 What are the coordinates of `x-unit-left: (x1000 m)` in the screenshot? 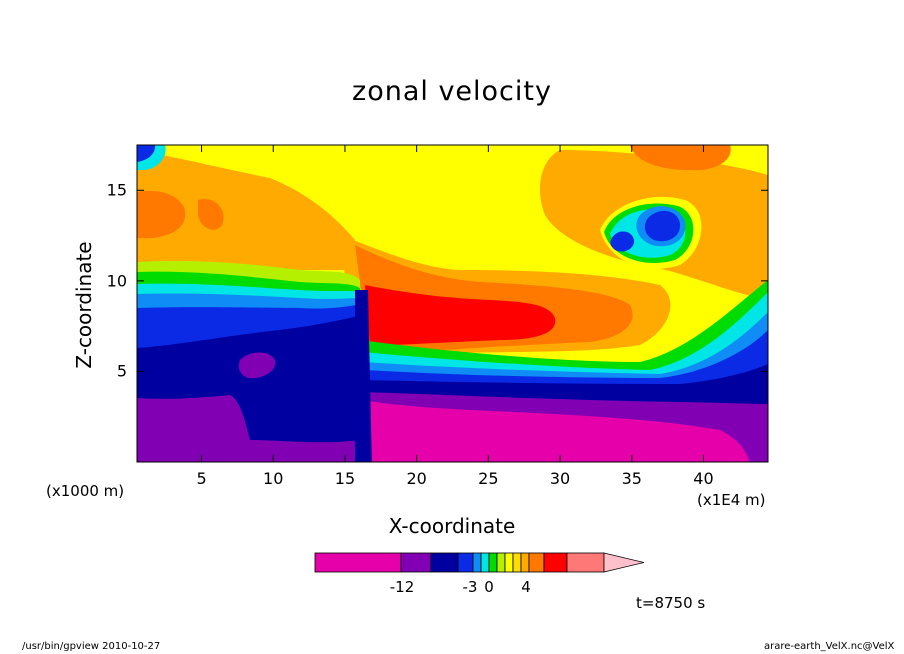 It's located at (85, 491).